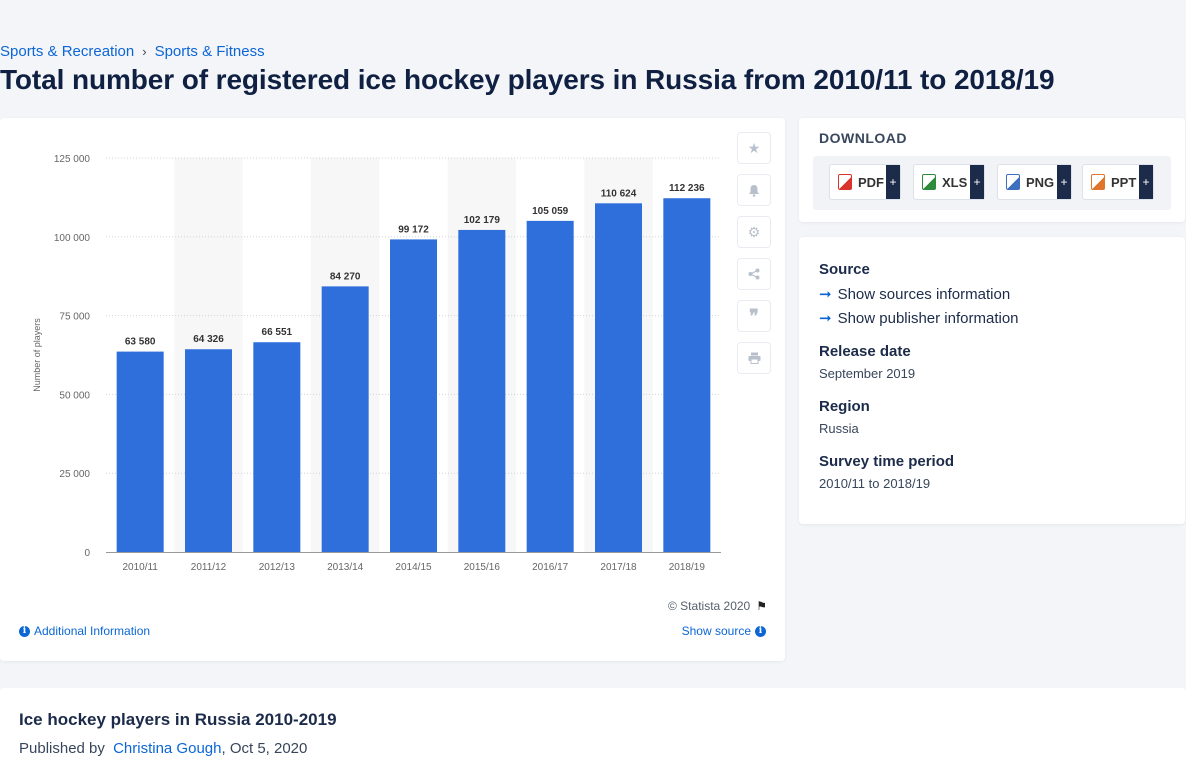 This screenshot has width=1186, height=760. I want to click on download-png-button: PNG +, so click(1034, 182).